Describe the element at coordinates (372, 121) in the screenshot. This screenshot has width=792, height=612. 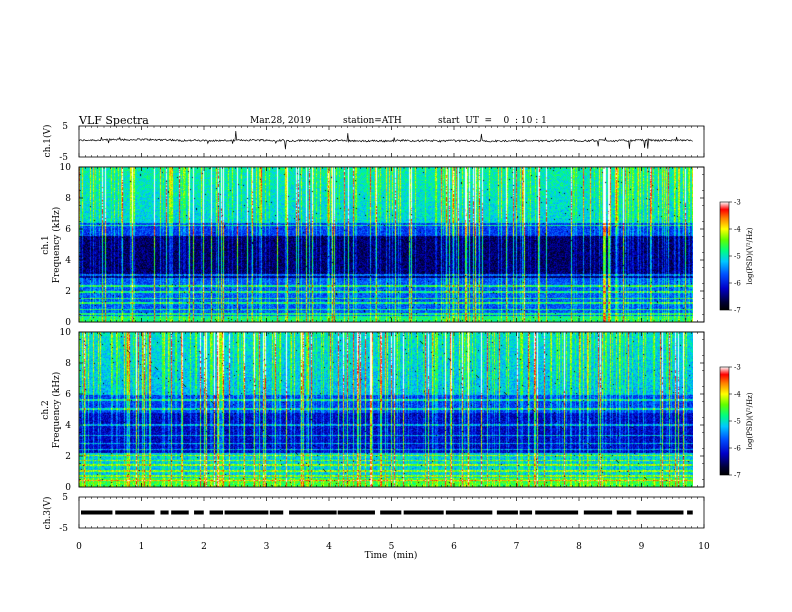
I see `station-label: station=ATH` at that location.